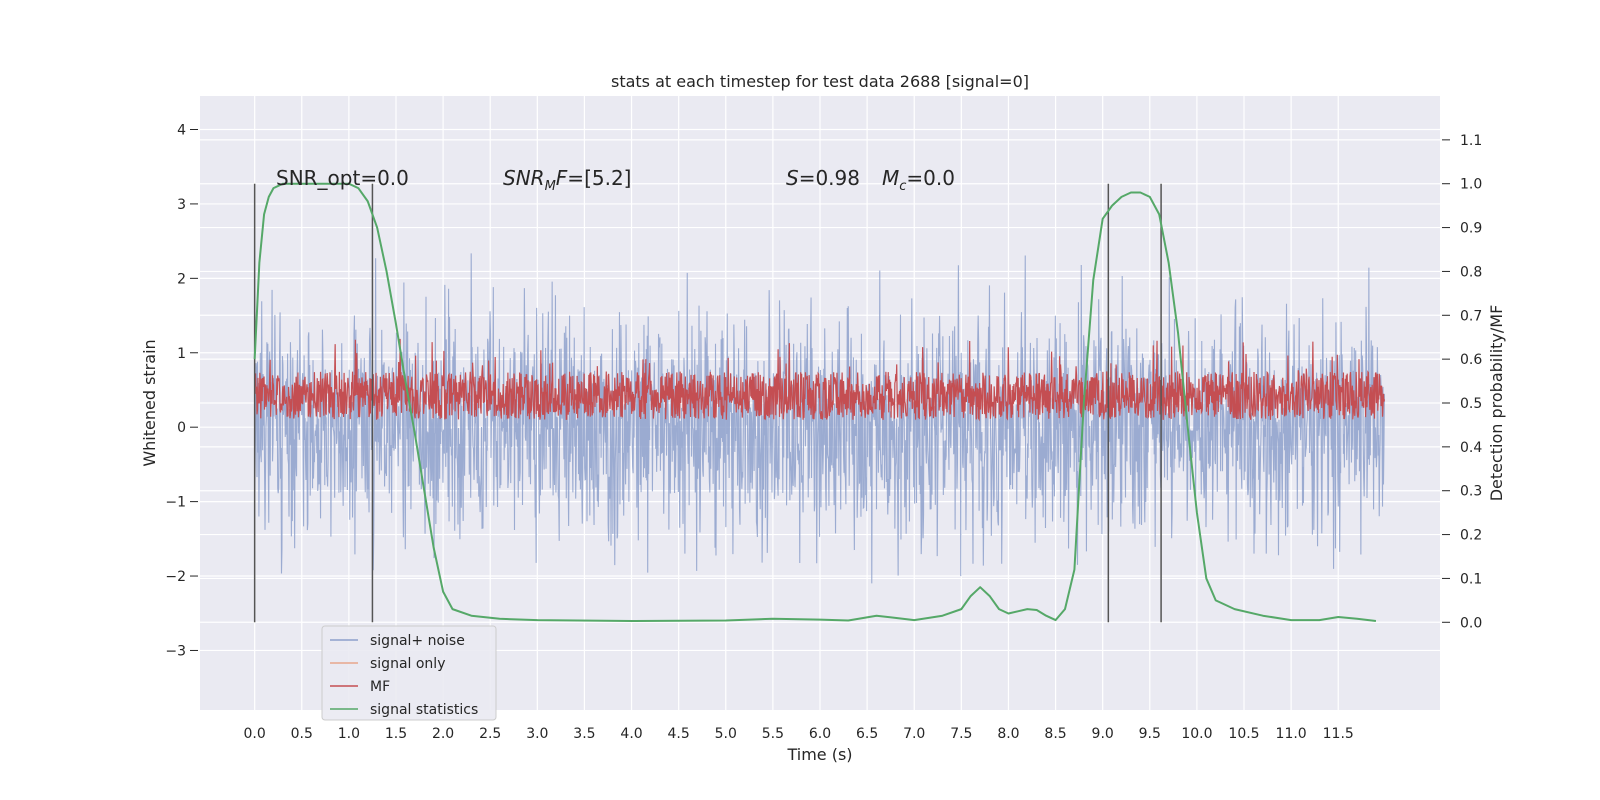  Describe the element at coordinates (342, 178) in the screenshot. I see `annotation-snr-opt: SNR_opt=0.0` at that location.